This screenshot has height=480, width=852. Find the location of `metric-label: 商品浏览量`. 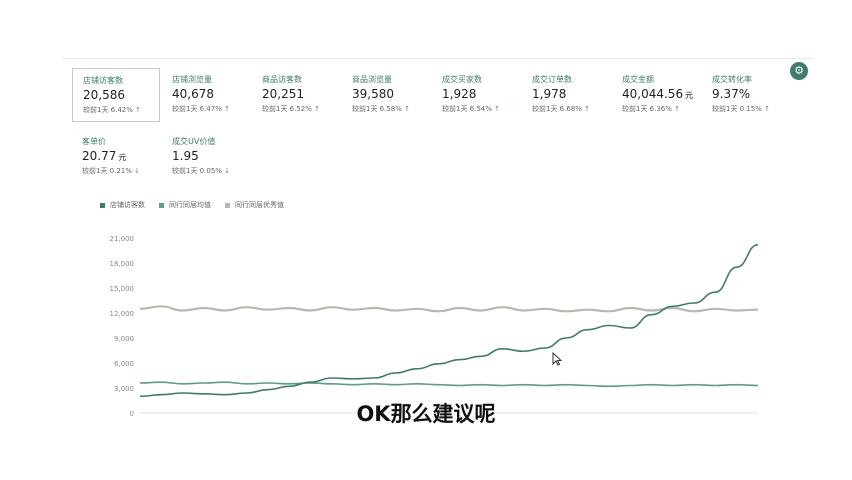

metric-label: 商品浏览量 is located at coordinates (372, 79).